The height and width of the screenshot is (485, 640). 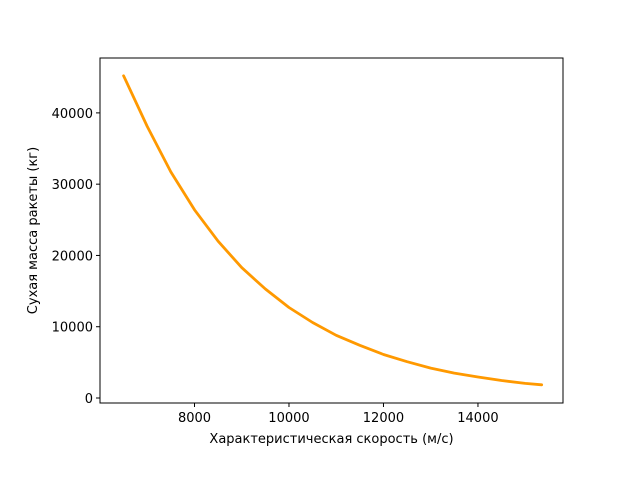 I want to click on y-tick-label: 20000, so click(x=72, y=256).